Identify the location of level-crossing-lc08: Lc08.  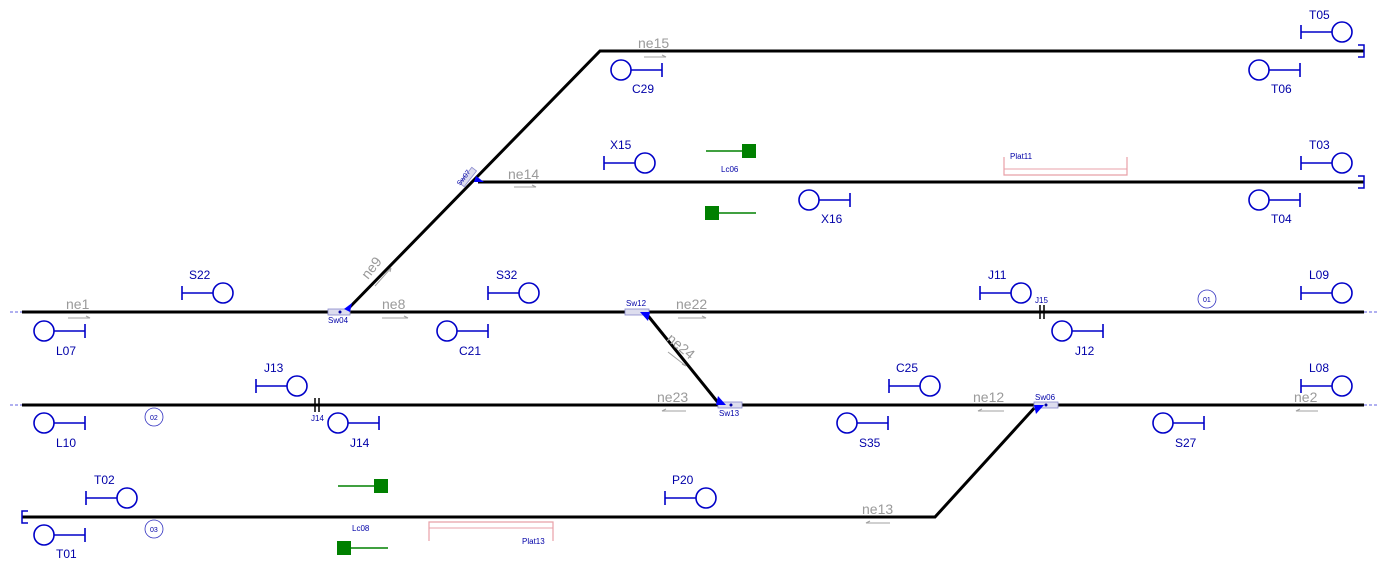
(362, 517).